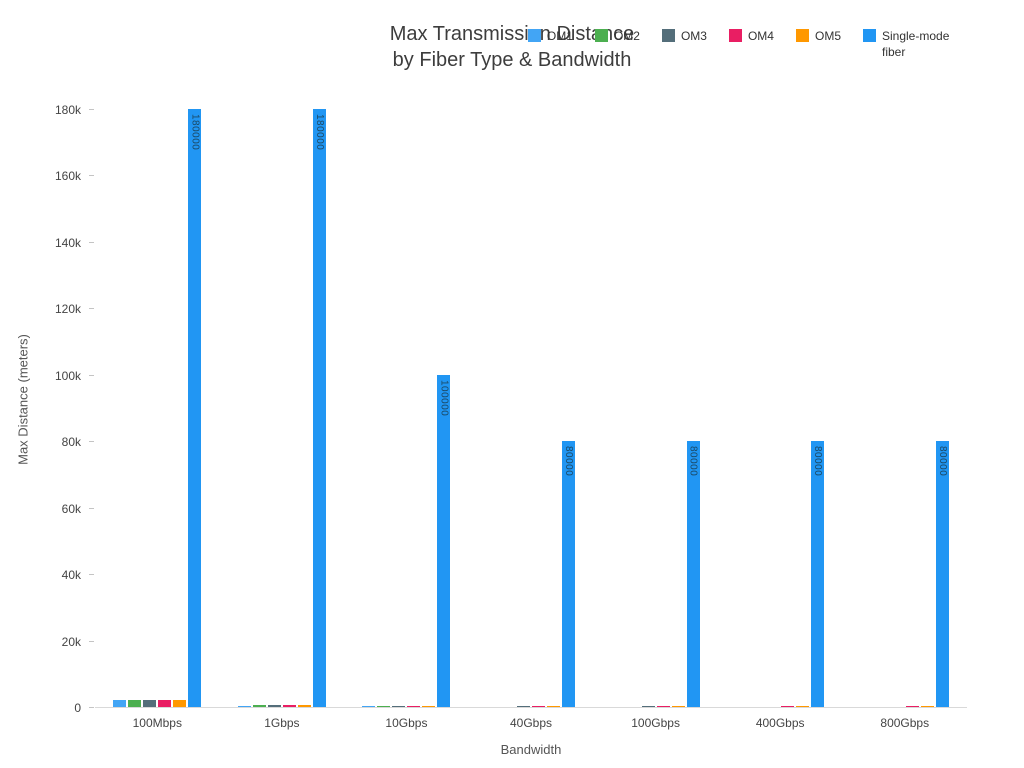 This screenshot has height=768, width=1024. Describe the element at coordinates (780, 396) in the screenshot. I see `bar-group-400gbps: 80000` at that location.